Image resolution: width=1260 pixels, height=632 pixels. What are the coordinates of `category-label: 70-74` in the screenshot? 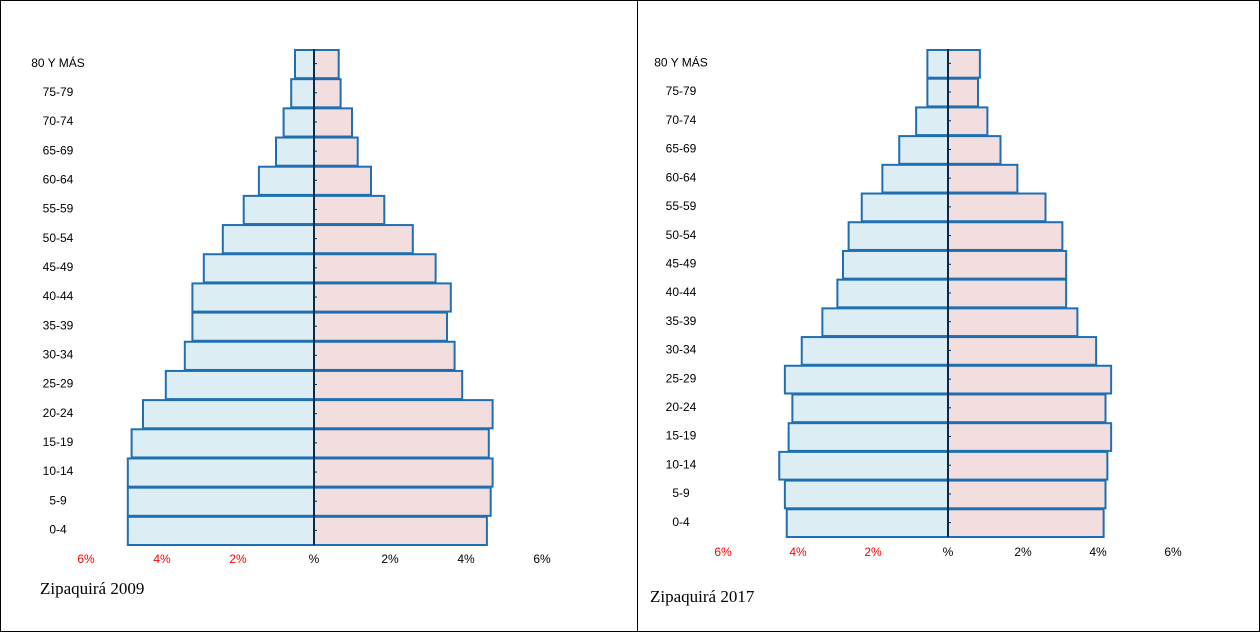 It's located at (681, 120).